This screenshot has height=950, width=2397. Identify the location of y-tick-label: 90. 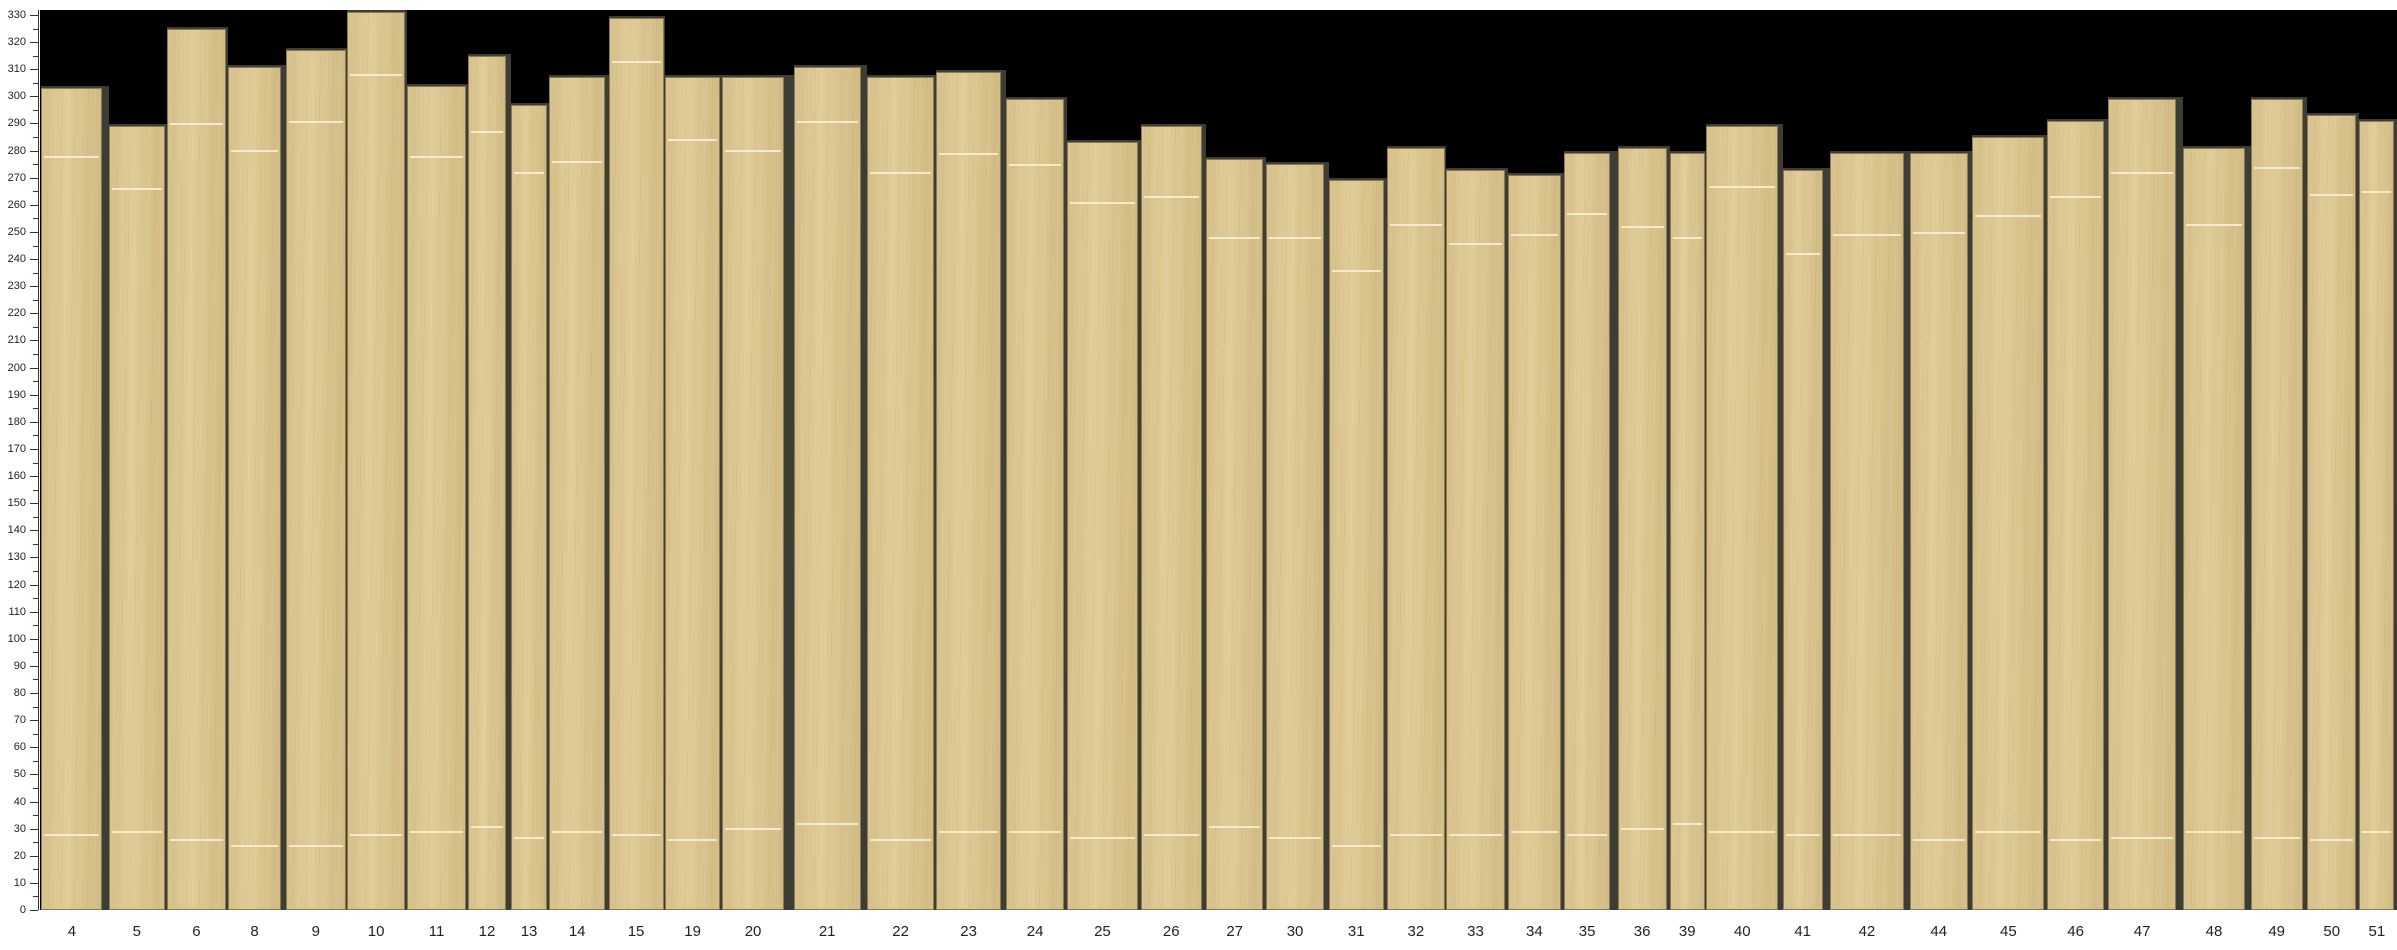
(19, 665).